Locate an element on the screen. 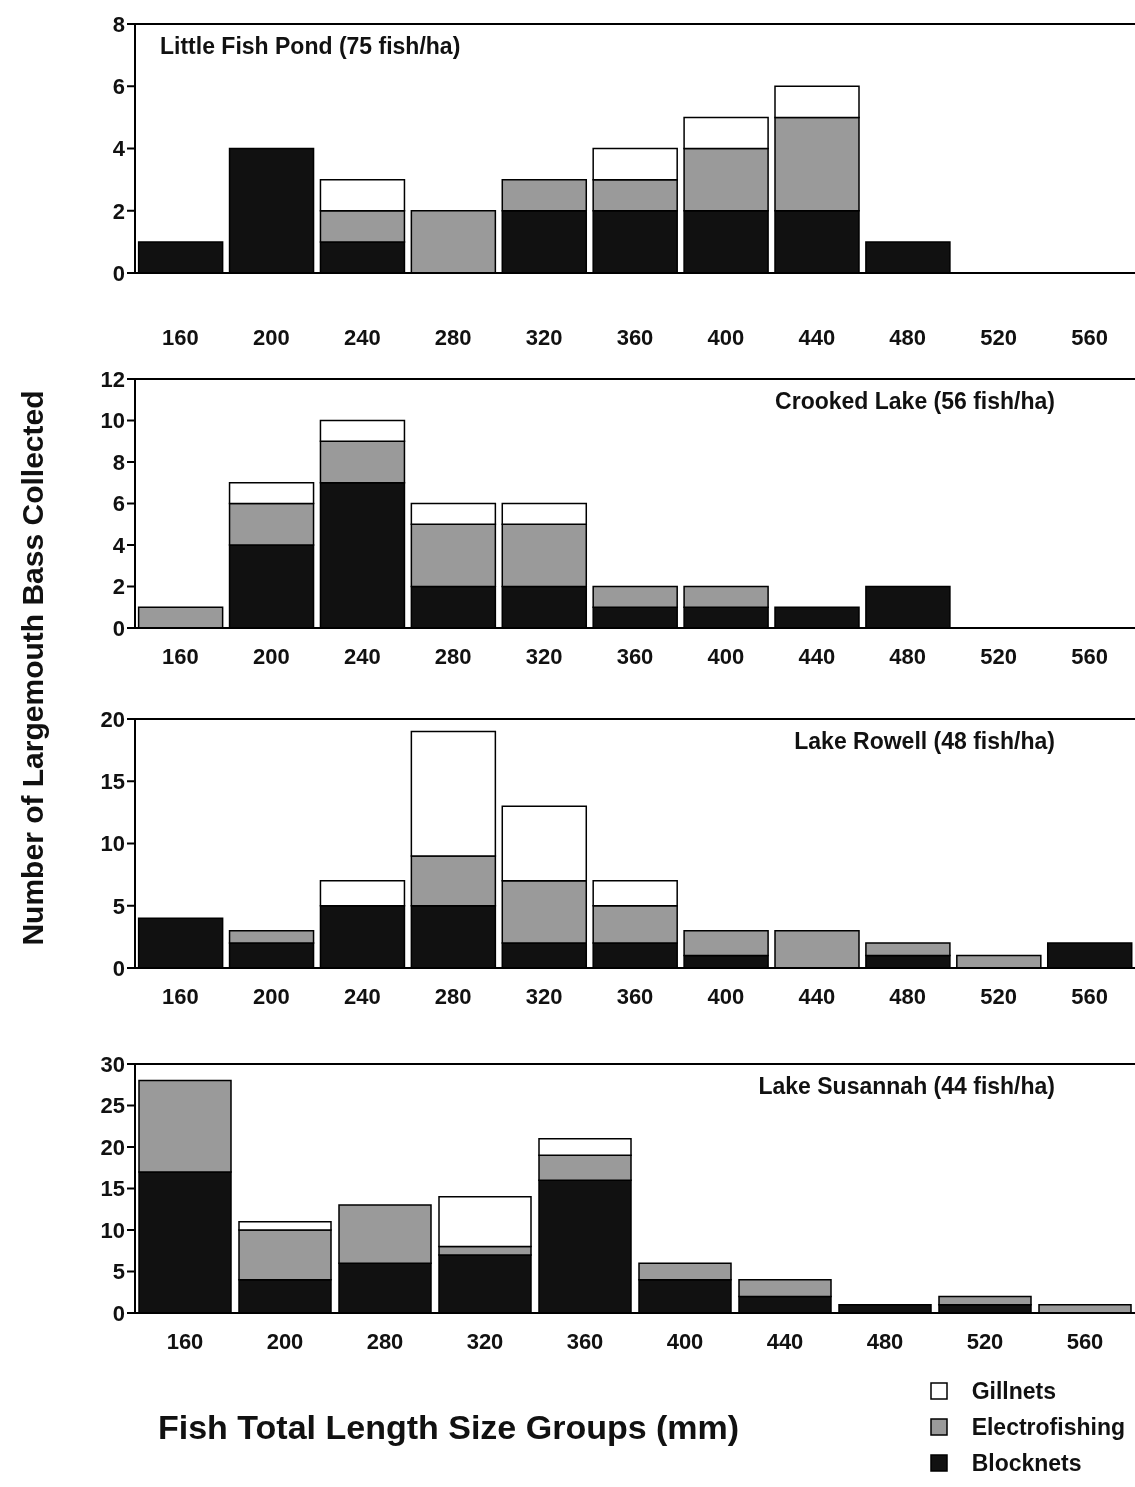 This screenshot has width=1135, height=1487. legend-label: Blocknets is located at coordinates (1026, 1463).